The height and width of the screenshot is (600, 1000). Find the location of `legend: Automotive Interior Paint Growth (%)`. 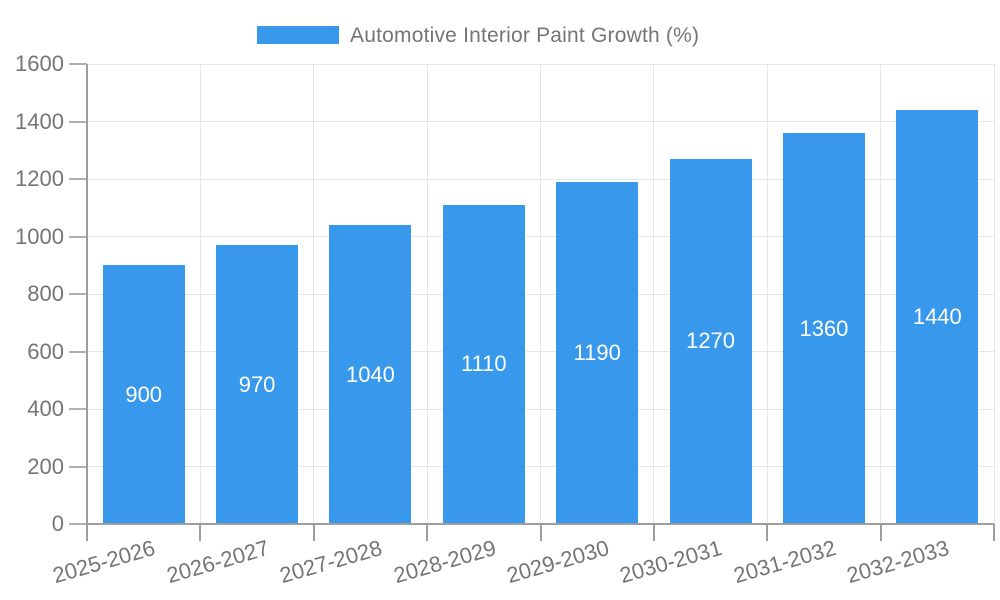

legend: Automotive Interior Paint Growth (%) is located at coordinates (500, 30).